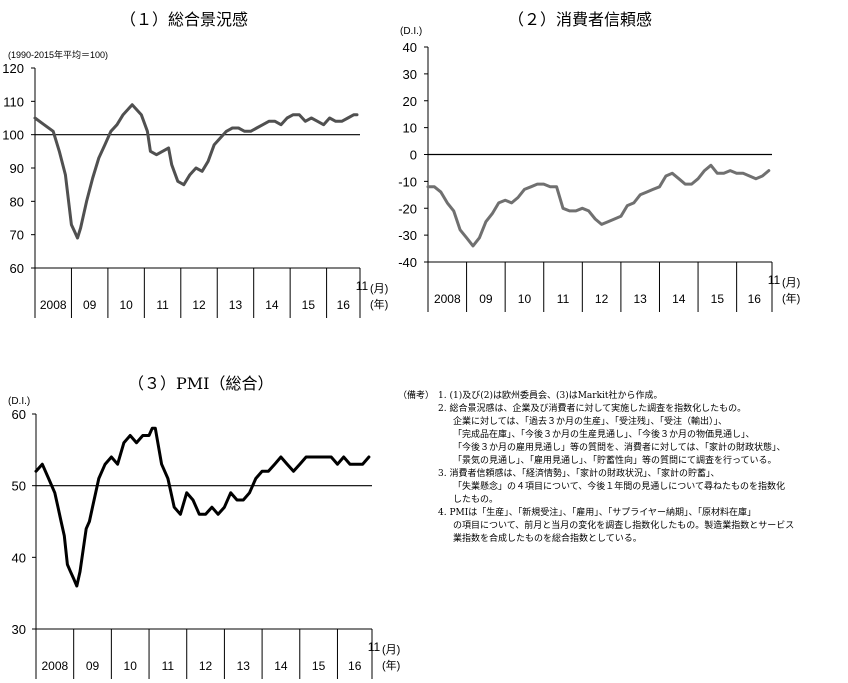 This screenshot has width=848, height=683. What do you see at coordinates (13, 135) in the screenshot?
I see `y-tick-label: 100` at bounding box center [13, 135].